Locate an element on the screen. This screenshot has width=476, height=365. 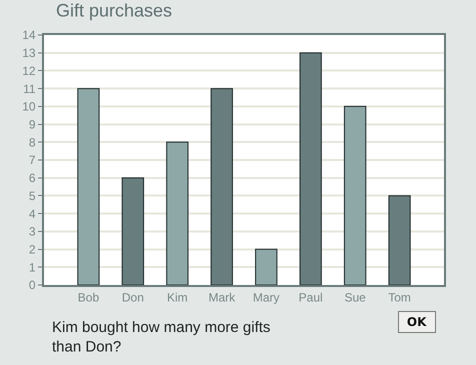
y-tick-label: 1 is located at coordinates (32, 267).